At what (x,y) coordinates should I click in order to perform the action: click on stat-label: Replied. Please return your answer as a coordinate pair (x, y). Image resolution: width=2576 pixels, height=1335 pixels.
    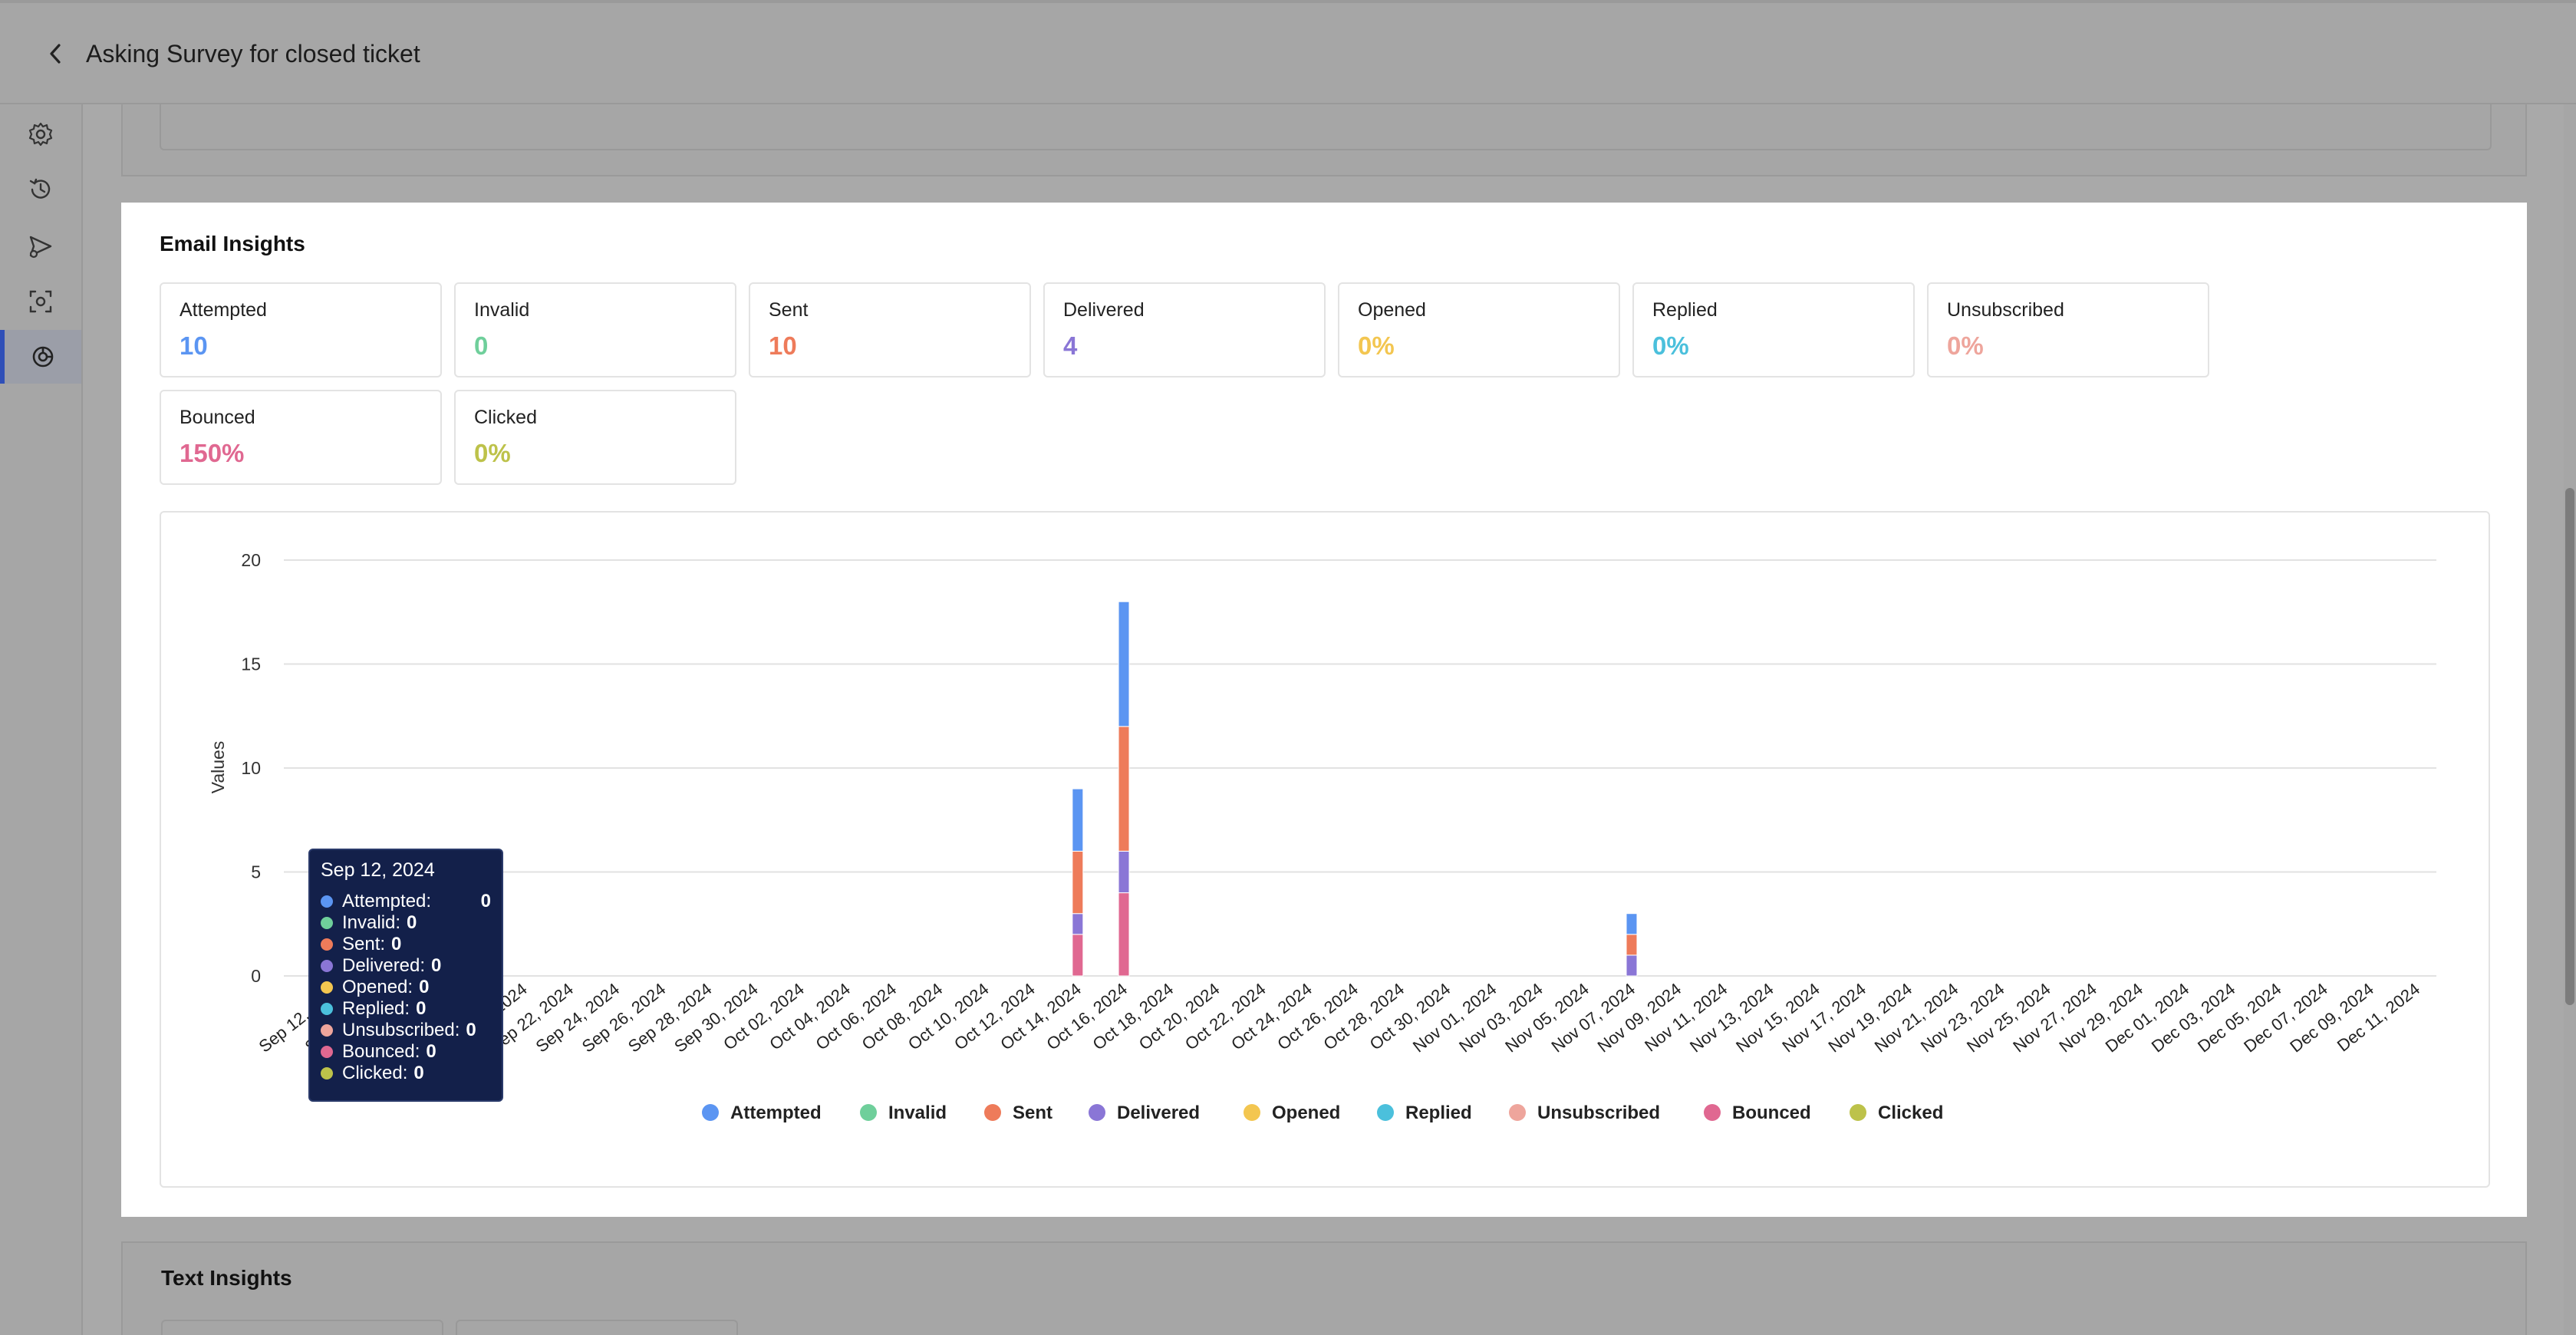
    Looking at the image, I should click on (1685, 310).